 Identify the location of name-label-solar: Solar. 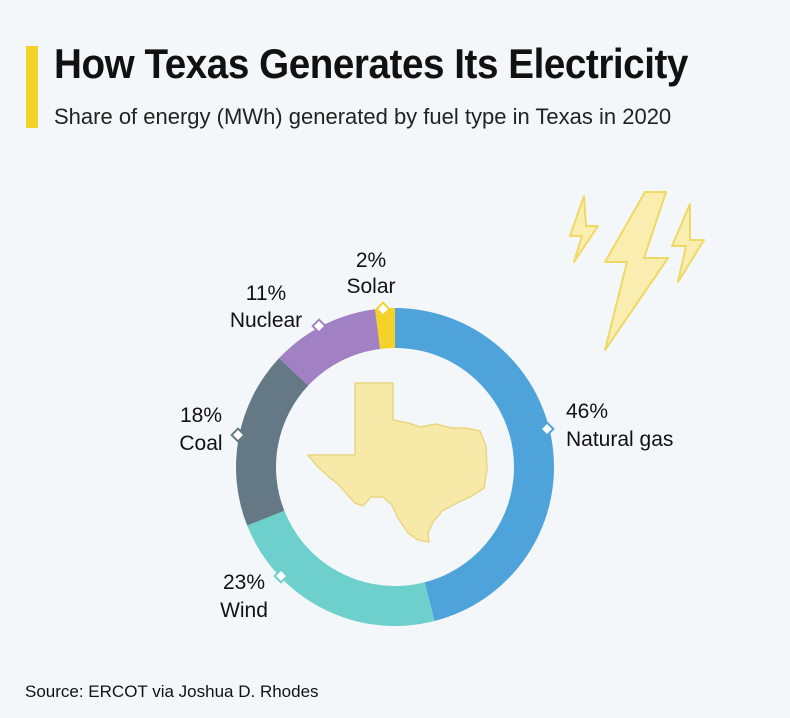
(370, 286).